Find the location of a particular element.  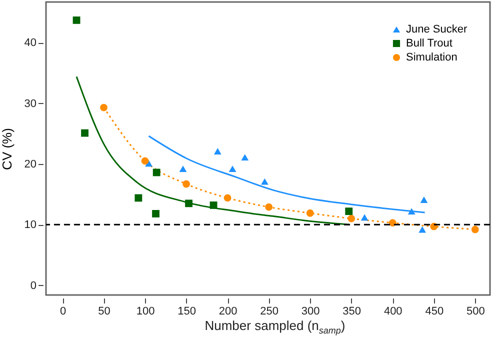

x-tick-label: 50 is located at coordinates (104, 312).